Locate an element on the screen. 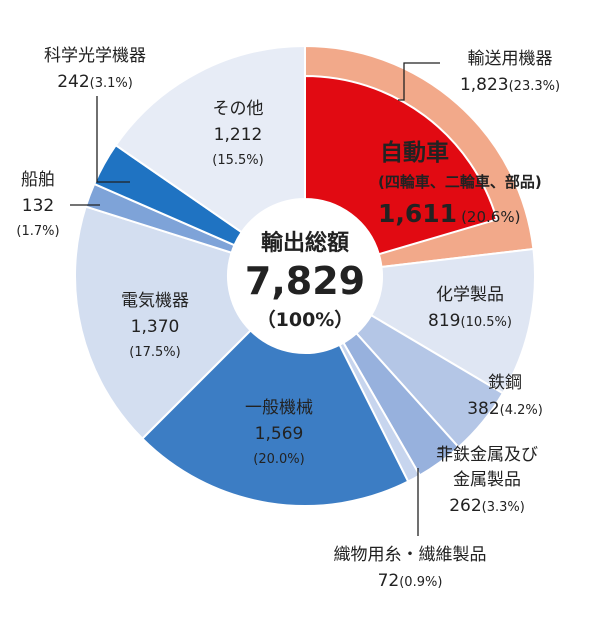  center-title: 輸出総額 is located at coordinates (305, 243).